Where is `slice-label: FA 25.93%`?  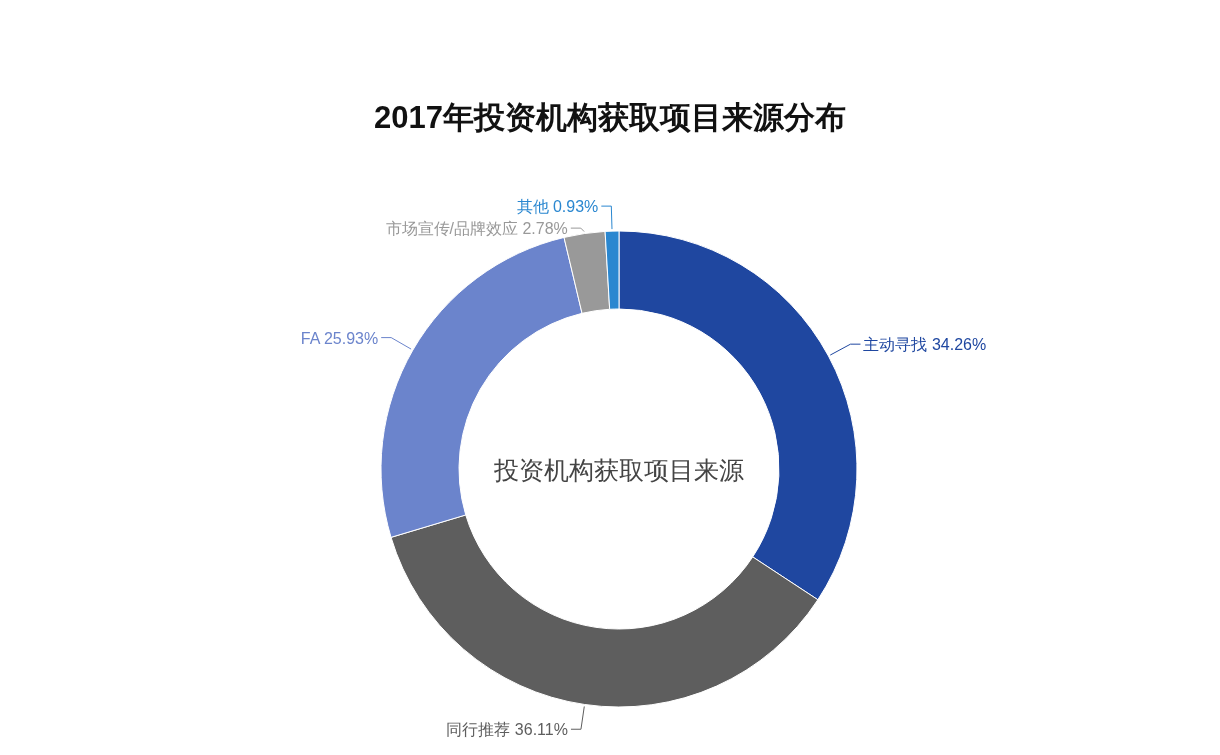 slice-label: FA 25.93% is located at coordinates (339, 338).